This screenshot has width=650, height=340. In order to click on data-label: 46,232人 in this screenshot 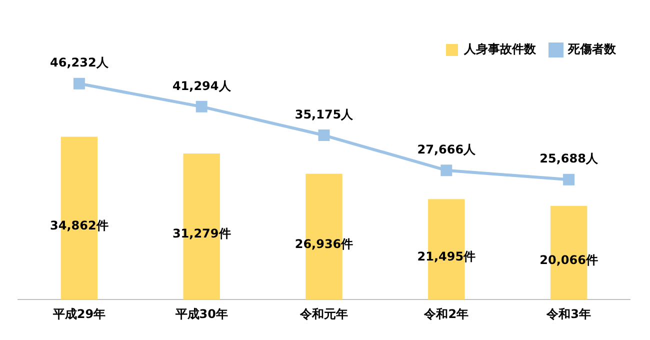, I will do `click(80, 63)`.